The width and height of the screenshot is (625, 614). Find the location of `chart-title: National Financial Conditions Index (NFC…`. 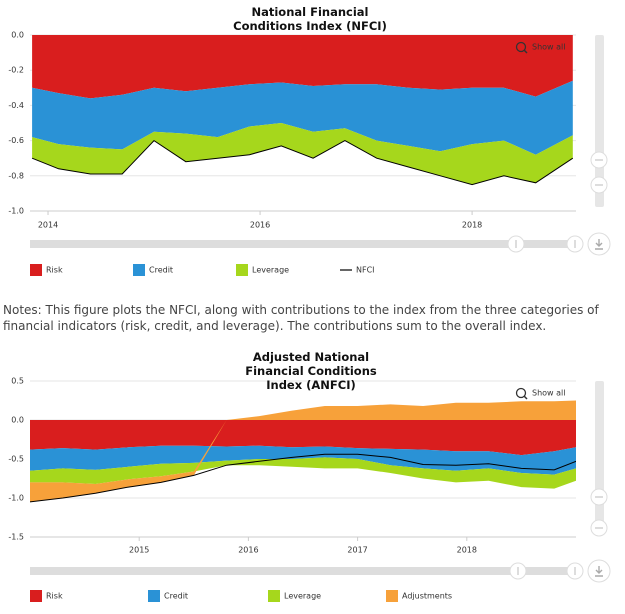

chart-title: National Financial Conditions Index (NFC… is located at coordinates (310, 19).